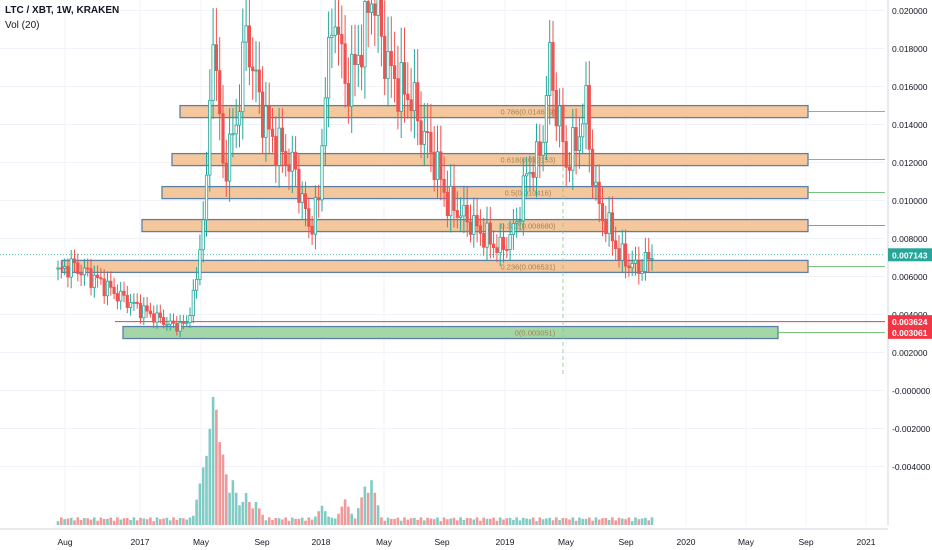 The image size is (932, 550). I want to click on price-tick-label: 0.010000, so click(910, 201).